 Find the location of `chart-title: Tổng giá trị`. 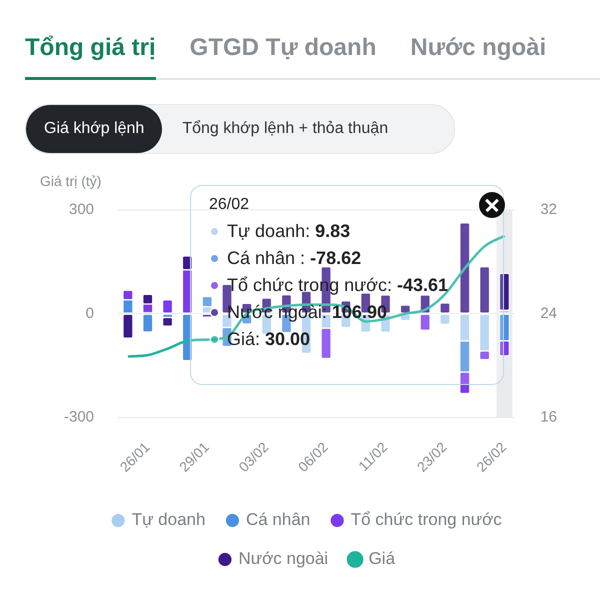

chart-title: Tổng giá trị is located at coordinates (90, 54).